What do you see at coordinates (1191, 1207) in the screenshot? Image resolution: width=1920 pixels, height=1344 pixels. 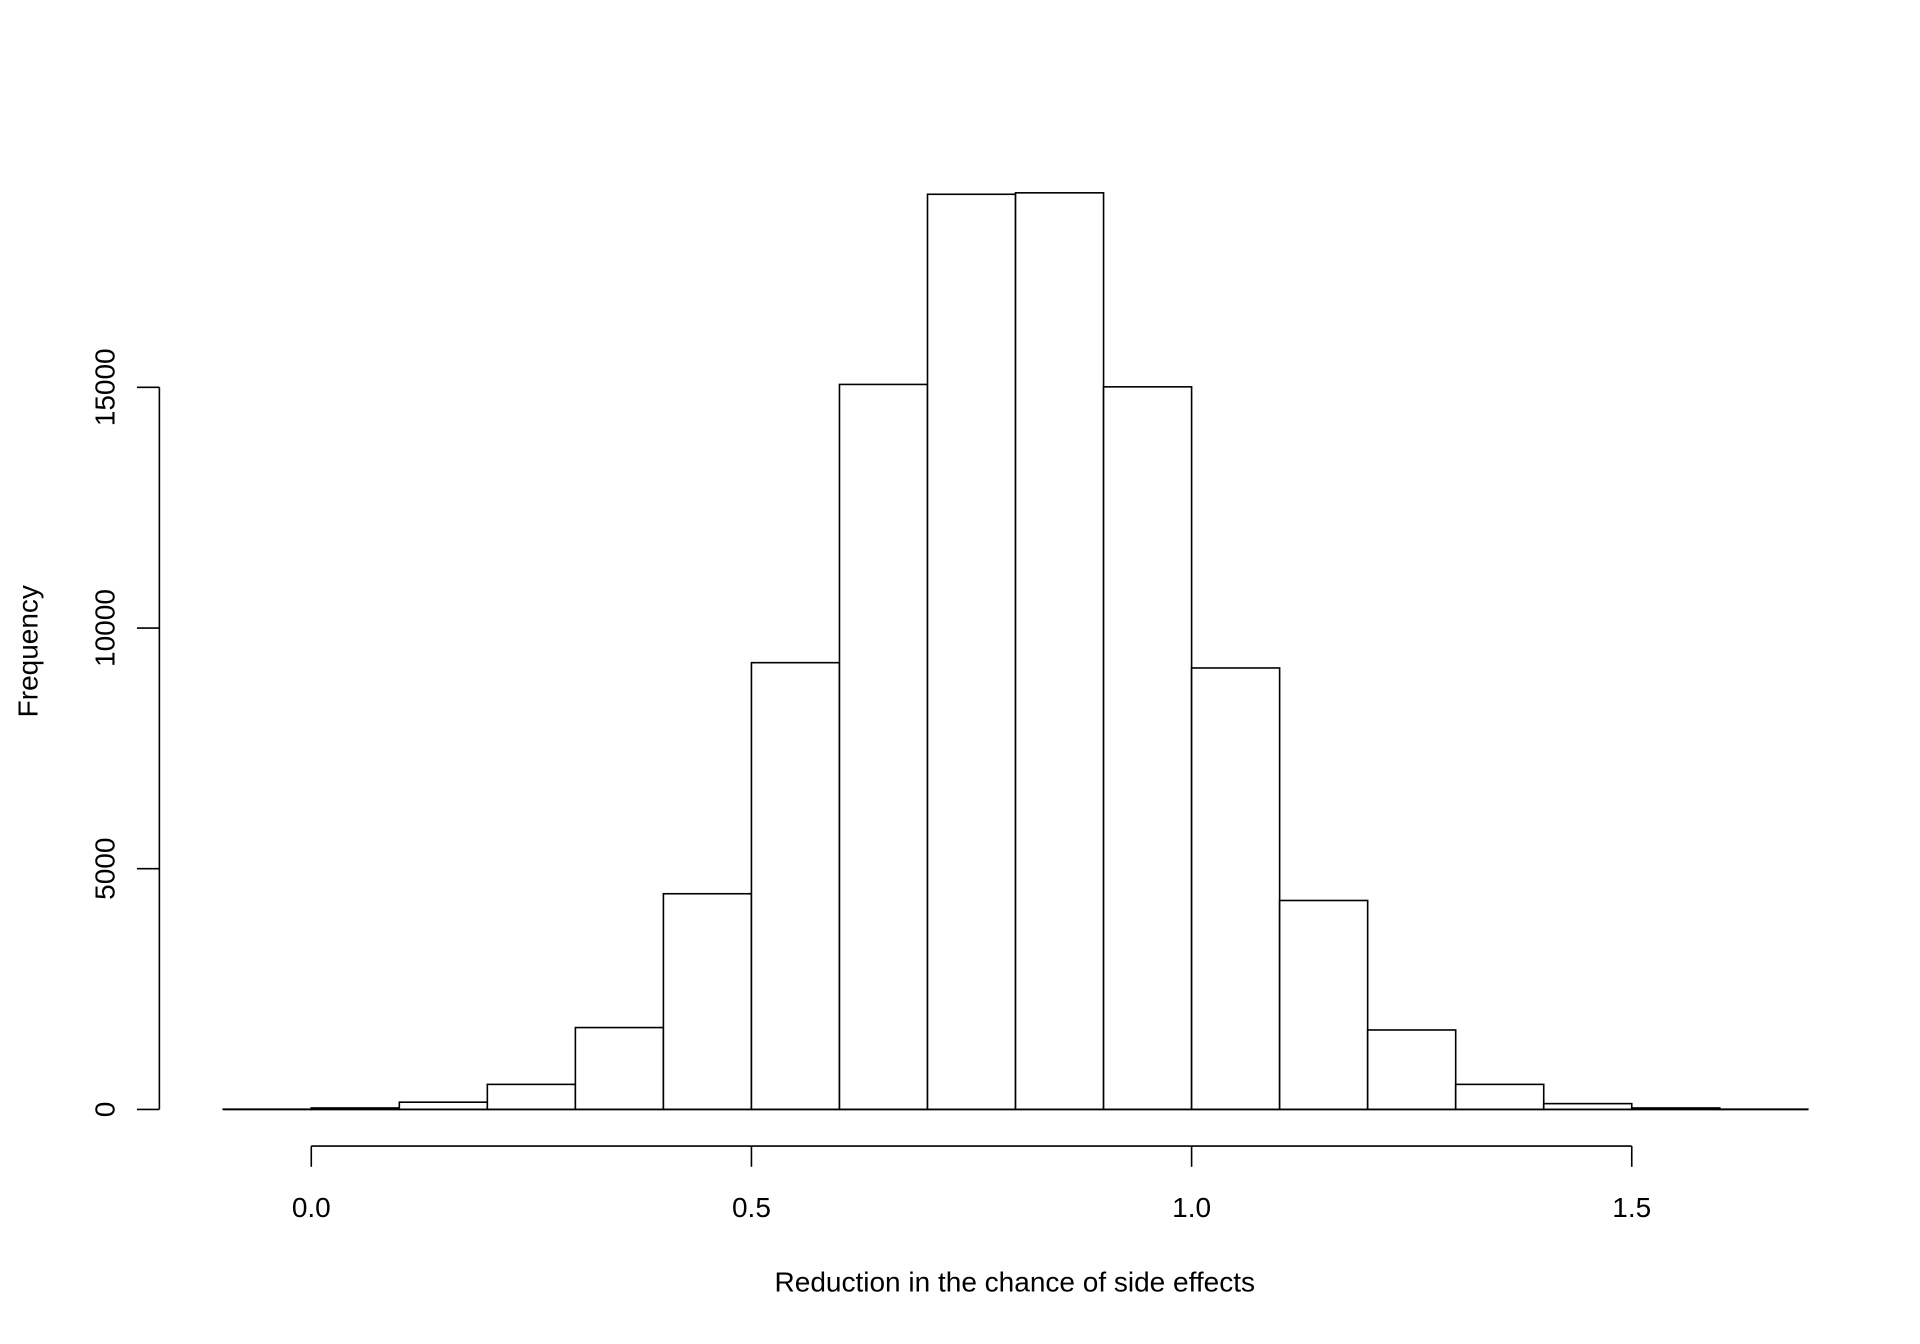 I see `x-tick-label: 1.0` at bounding box center [1191, 1207].